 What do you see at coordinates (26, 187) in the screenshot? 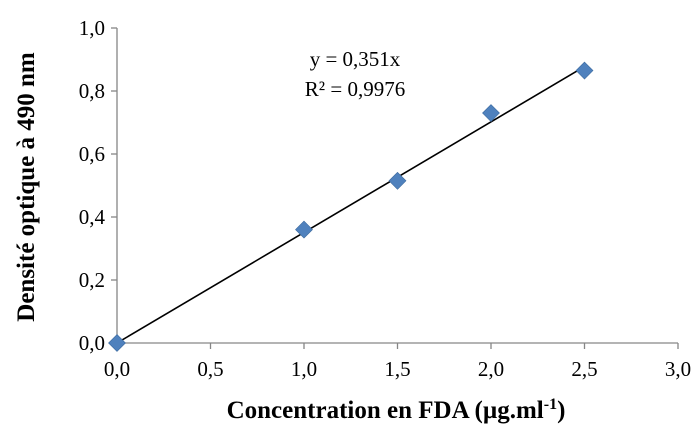
I see `y-axis-title: Densité optique à 490 nm` at bounding box center [26, 187].